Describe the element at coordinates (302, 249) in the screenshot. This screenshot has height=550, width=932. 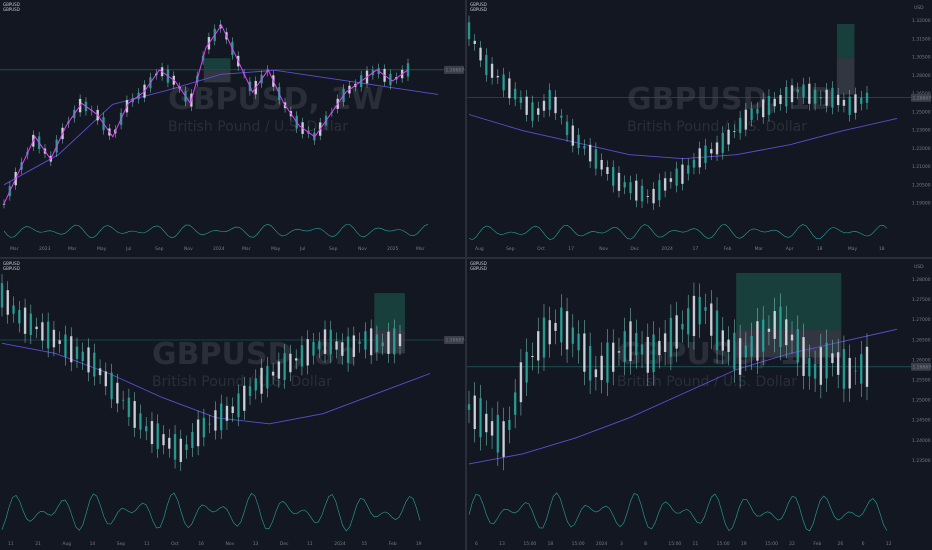
I see `time-axis-label: Jul` at that location.